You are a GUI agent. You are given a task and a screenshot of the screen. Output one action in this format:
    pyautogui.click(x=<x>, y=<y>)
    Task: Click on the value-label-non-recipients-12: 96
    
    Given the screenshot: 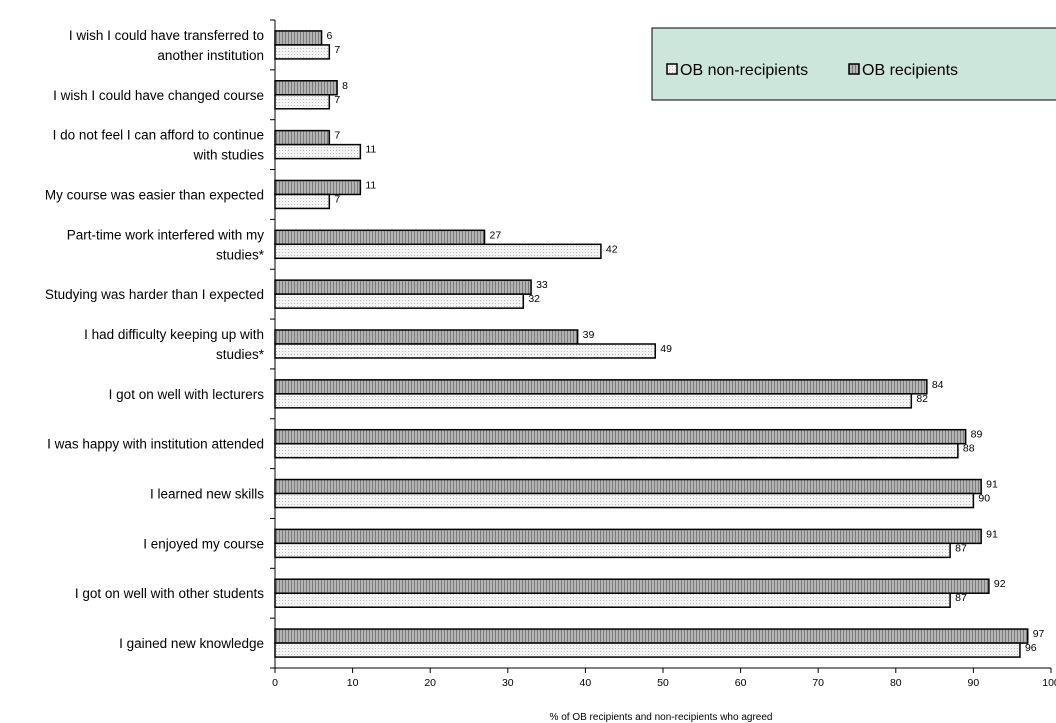 What is the action you would take?
    pyautogui.click(x=1031, y=648)
    